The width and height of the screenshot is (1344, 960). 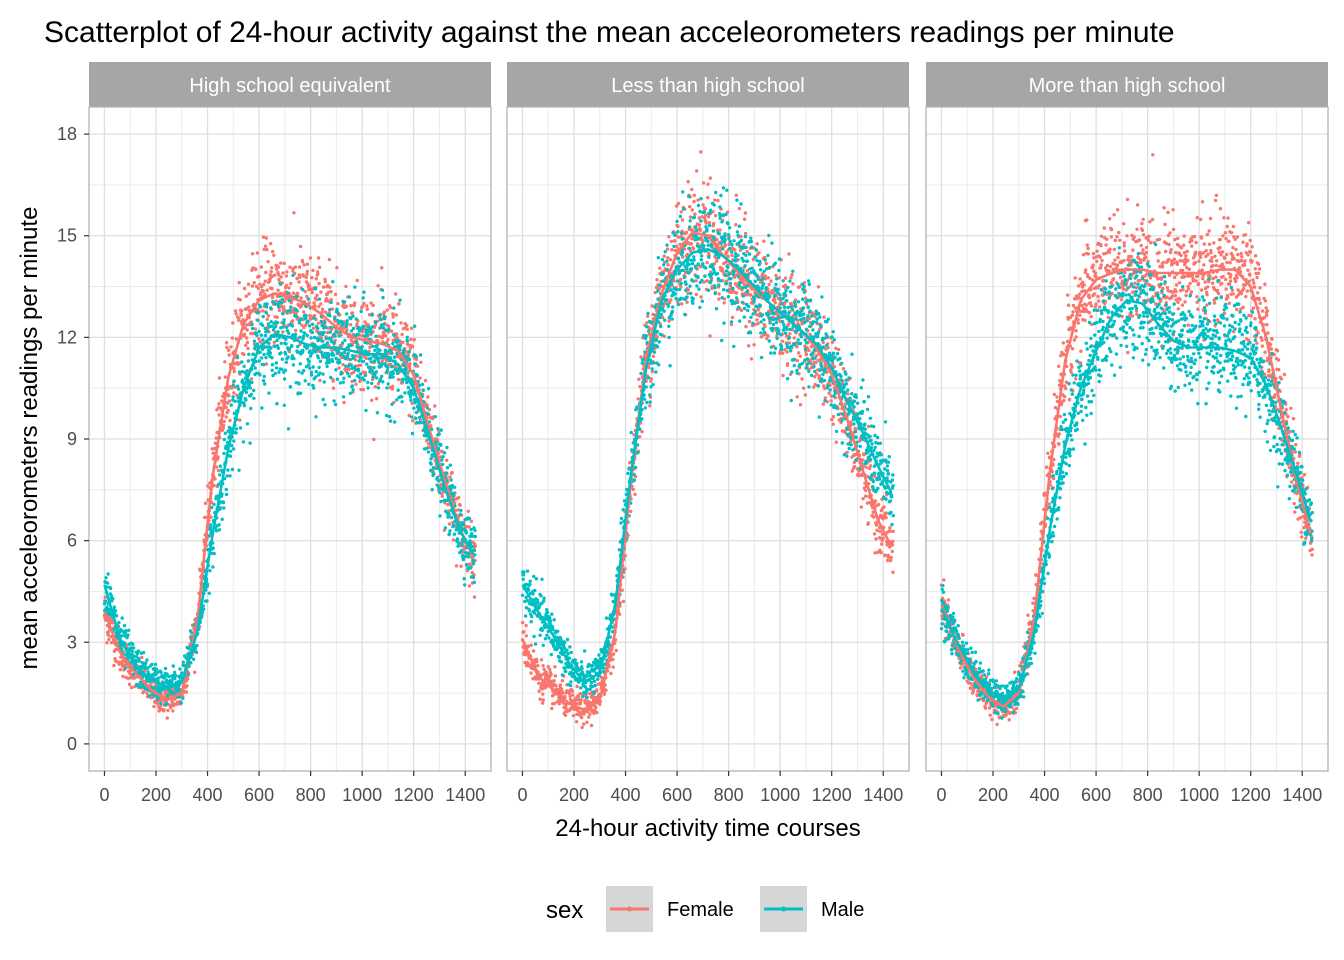 I want to click on x-tick-label: 200, so click(x=156, y=795).